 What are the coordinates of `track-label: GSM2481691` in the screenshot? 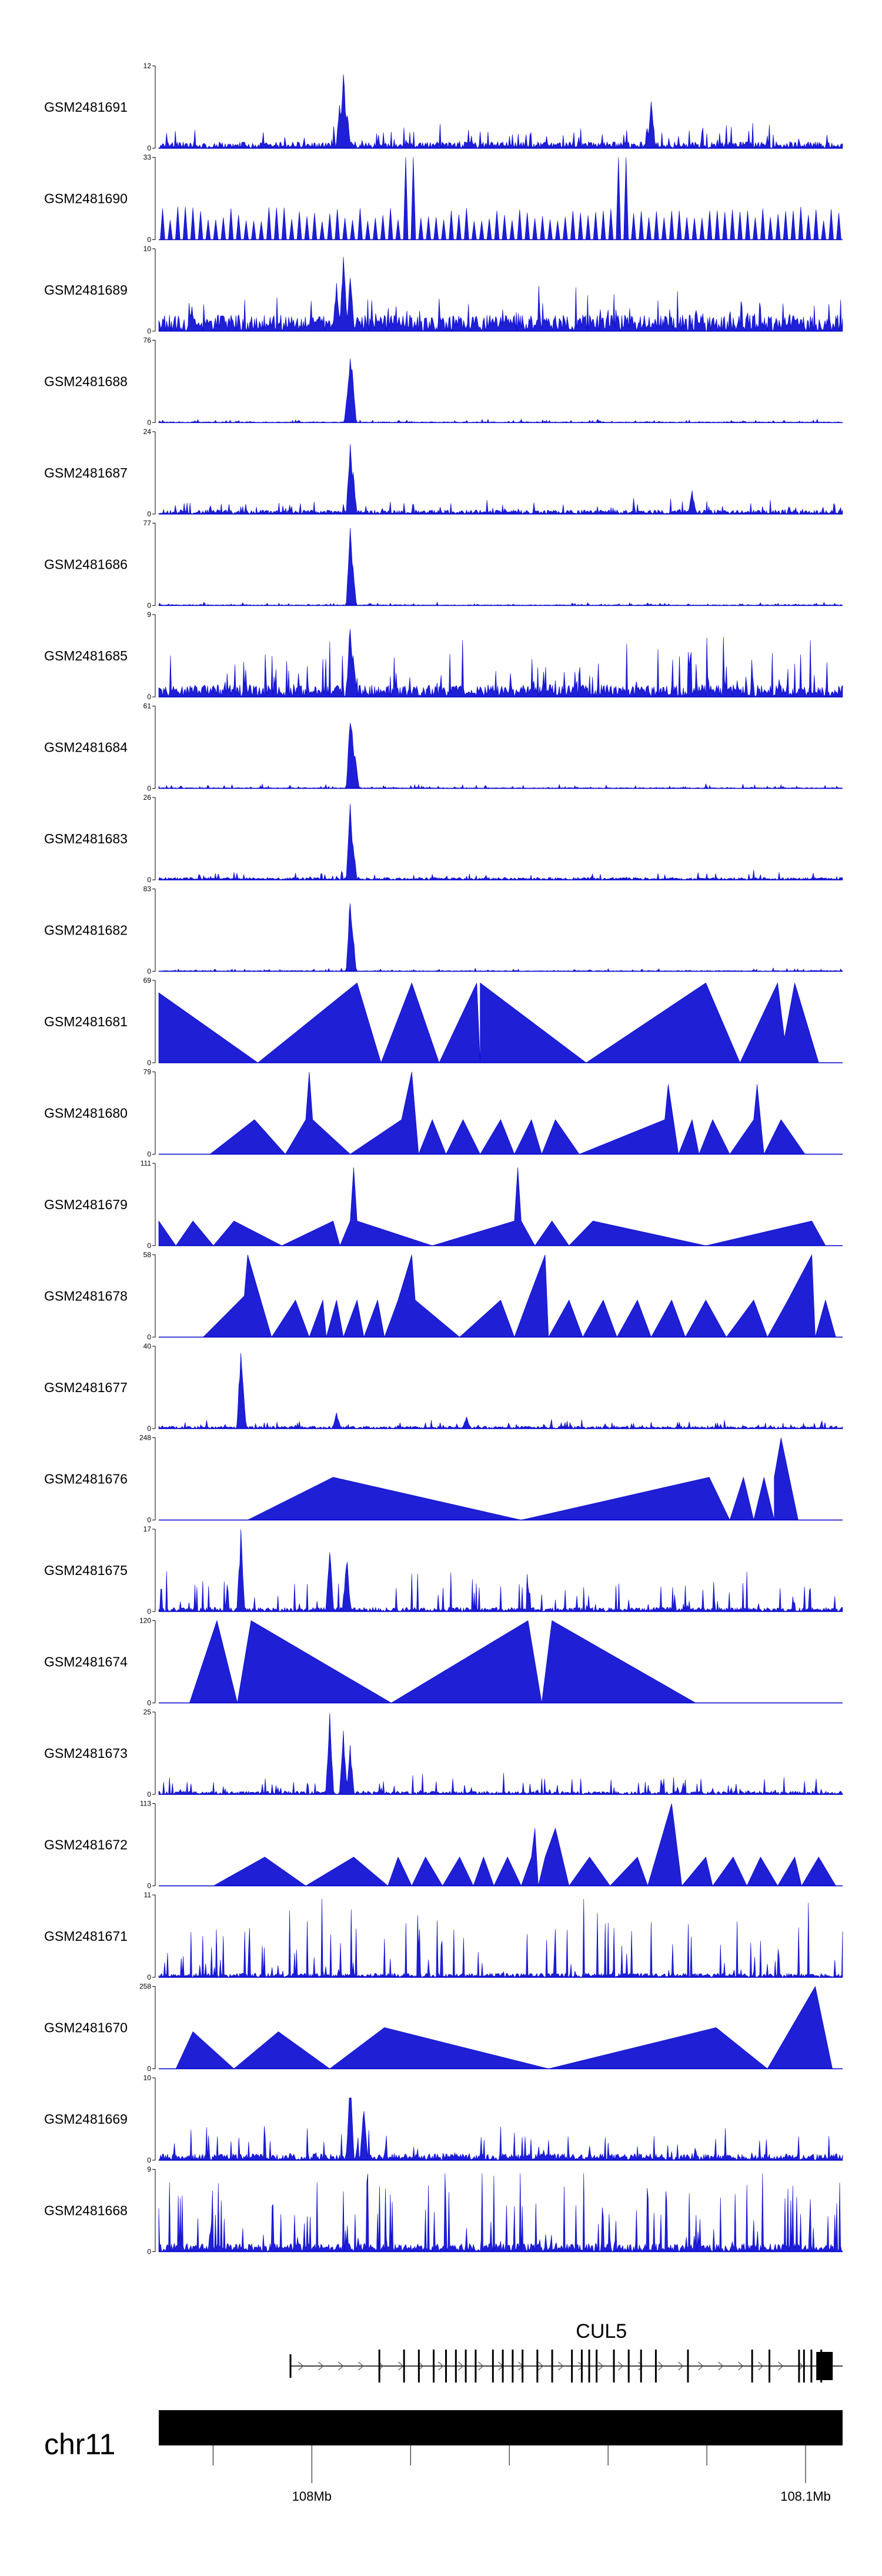 It's located at (86, 107).